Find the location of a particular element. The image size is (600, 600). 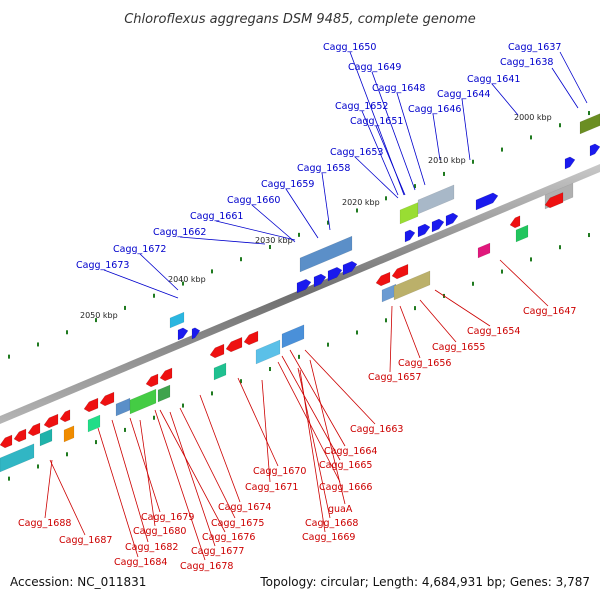

gene-label: Cagg_1684 is located at coordinates (140, 562).